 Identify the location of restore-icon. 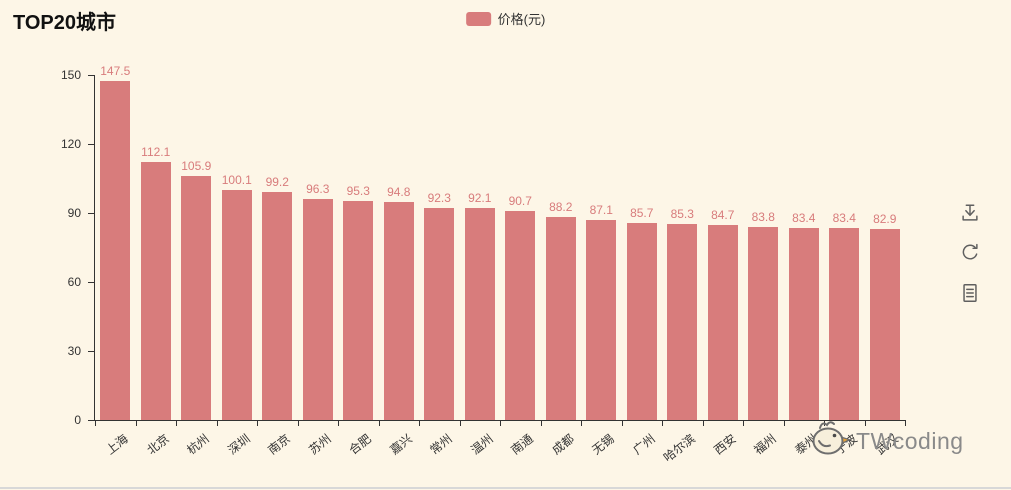
(970, 253).